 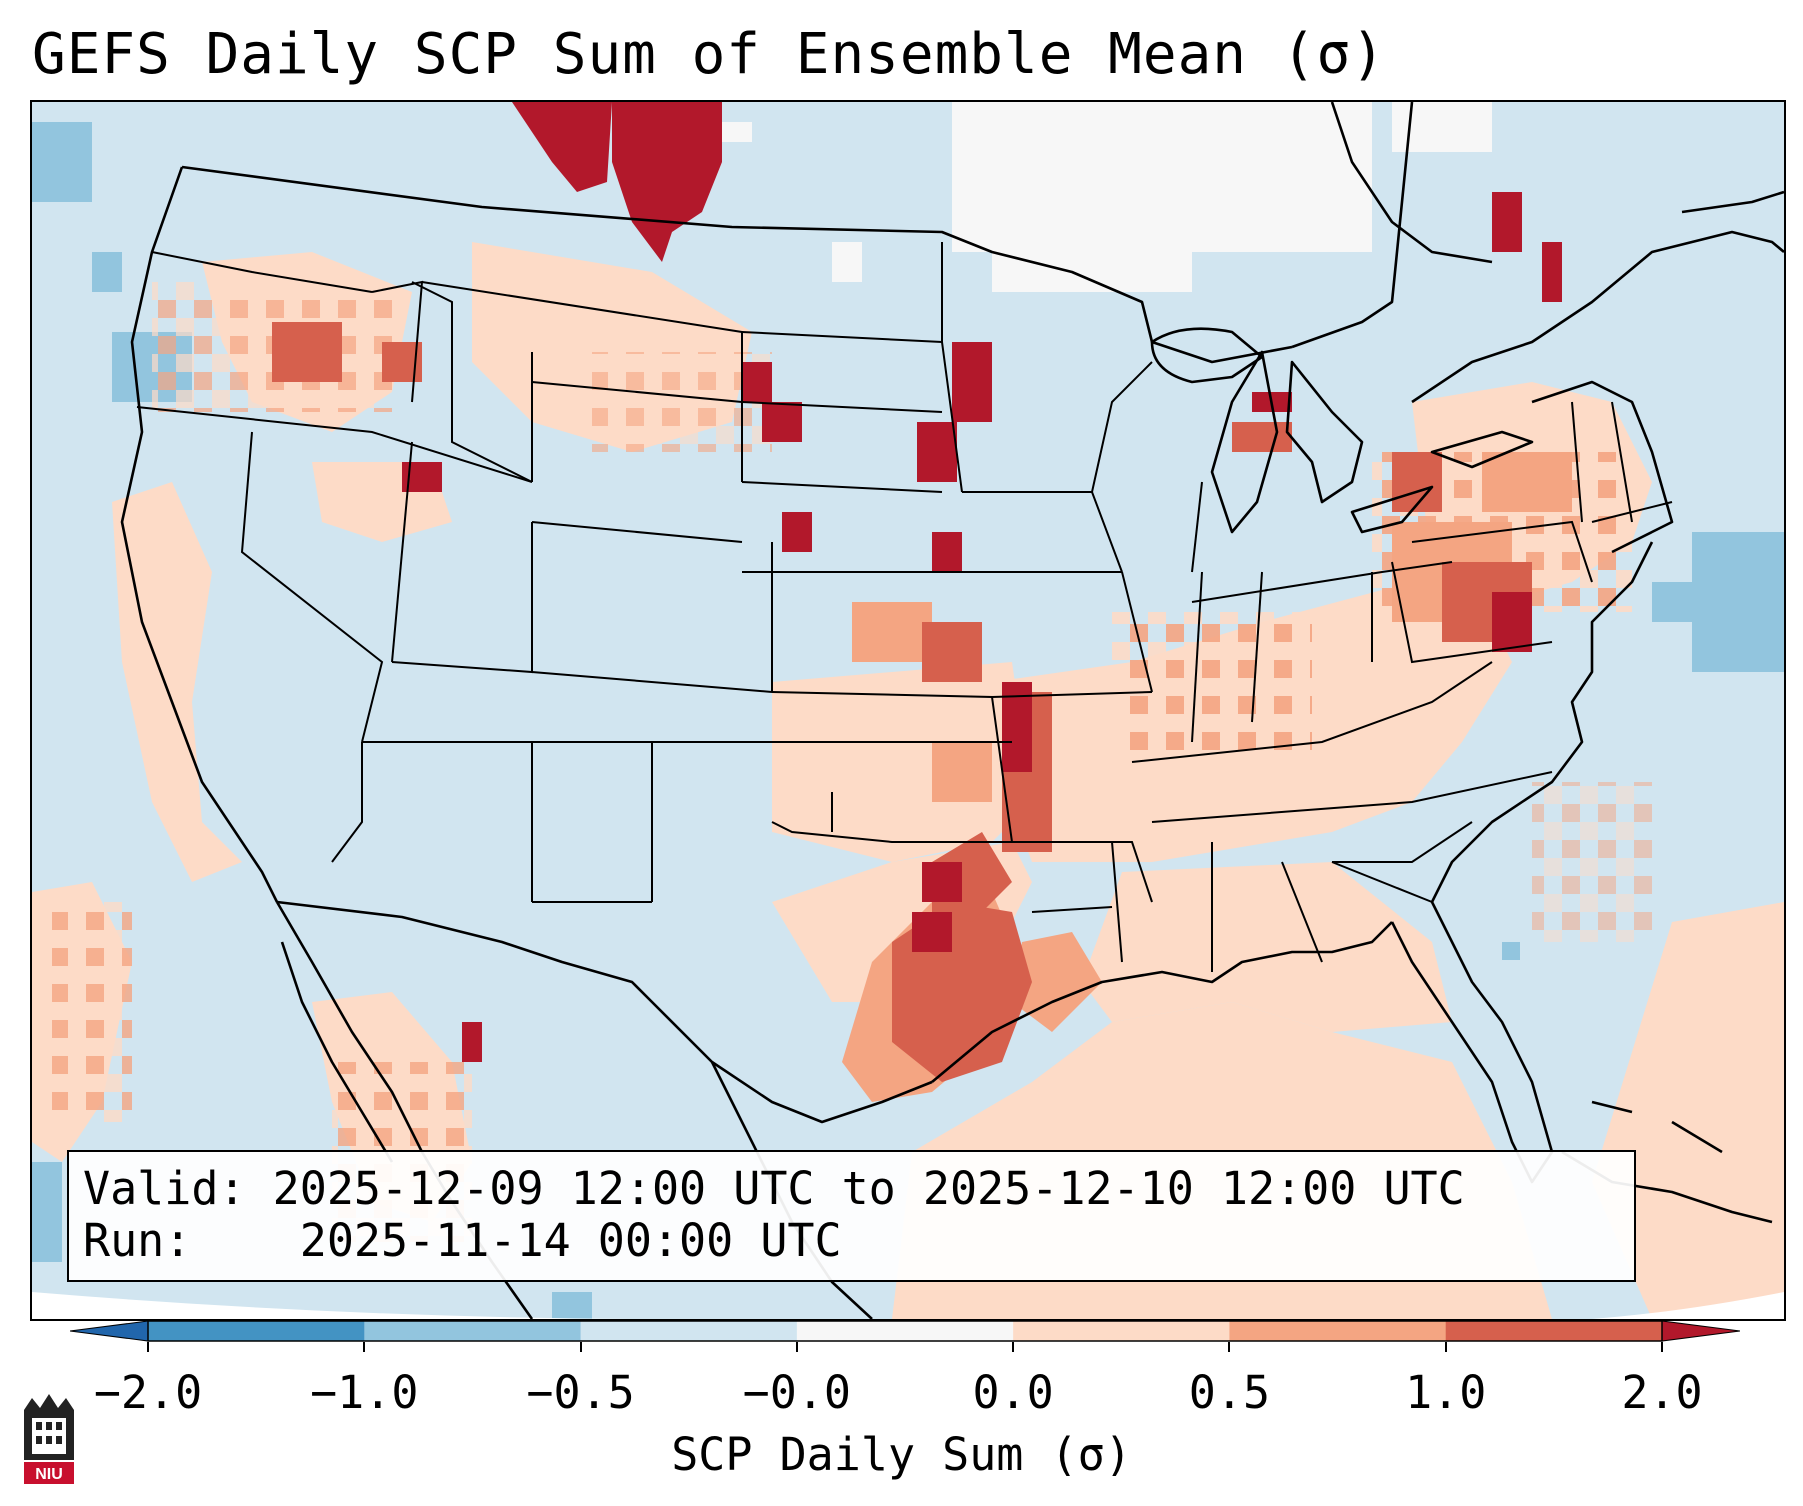 What do you see at coordinates (164, 1188) in the screenshot?
I see `valid-label: Valid:` at bounding box center [164, 1188].